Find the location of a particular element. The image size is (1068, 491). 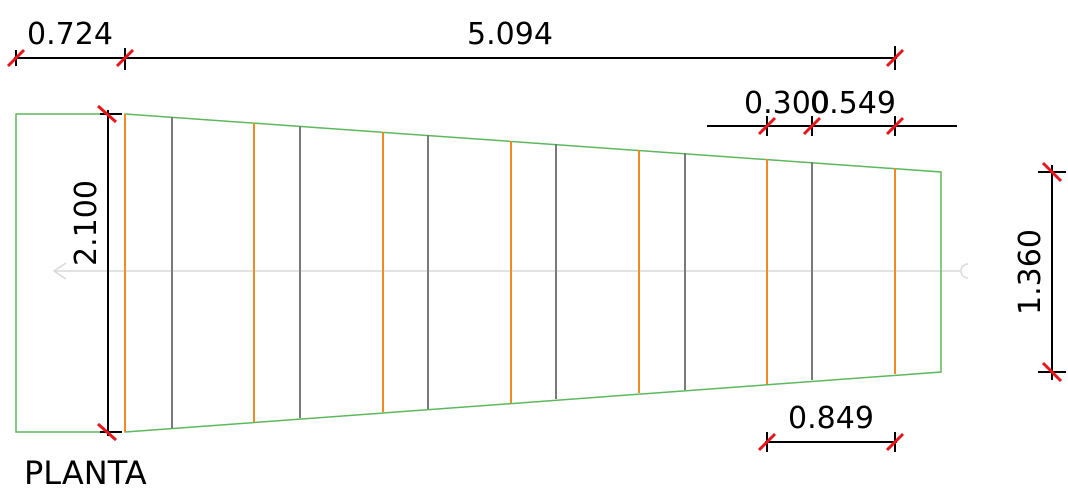

dimension-label-0-724: 0.724 is located at coordinates (70, 34).